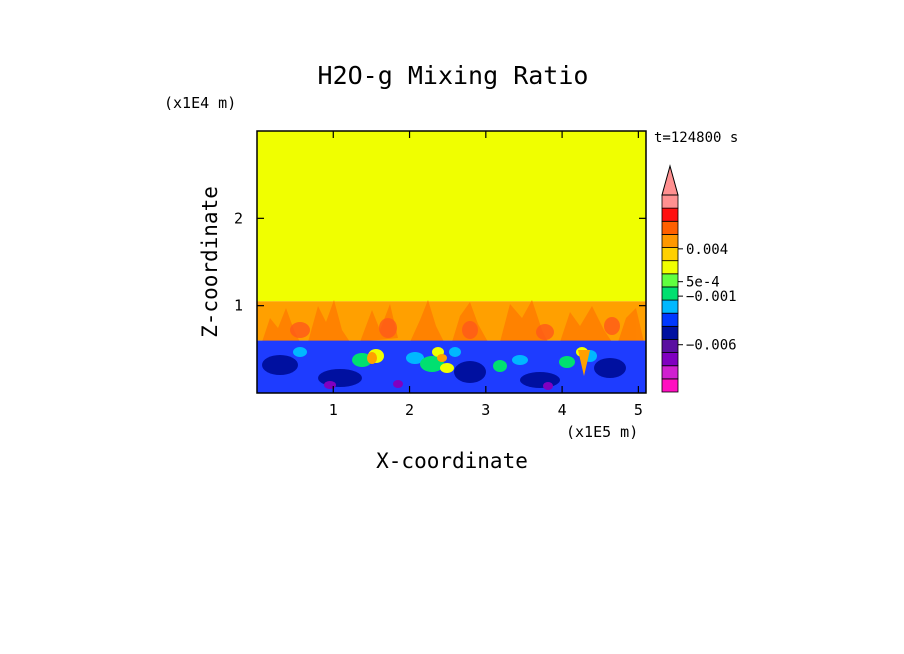 The height and width of the screenshot is (654, 904). Describe the element at coordinates (703, 283) in the screenshot. I see `colorbar-label: 5e-4` at that location.